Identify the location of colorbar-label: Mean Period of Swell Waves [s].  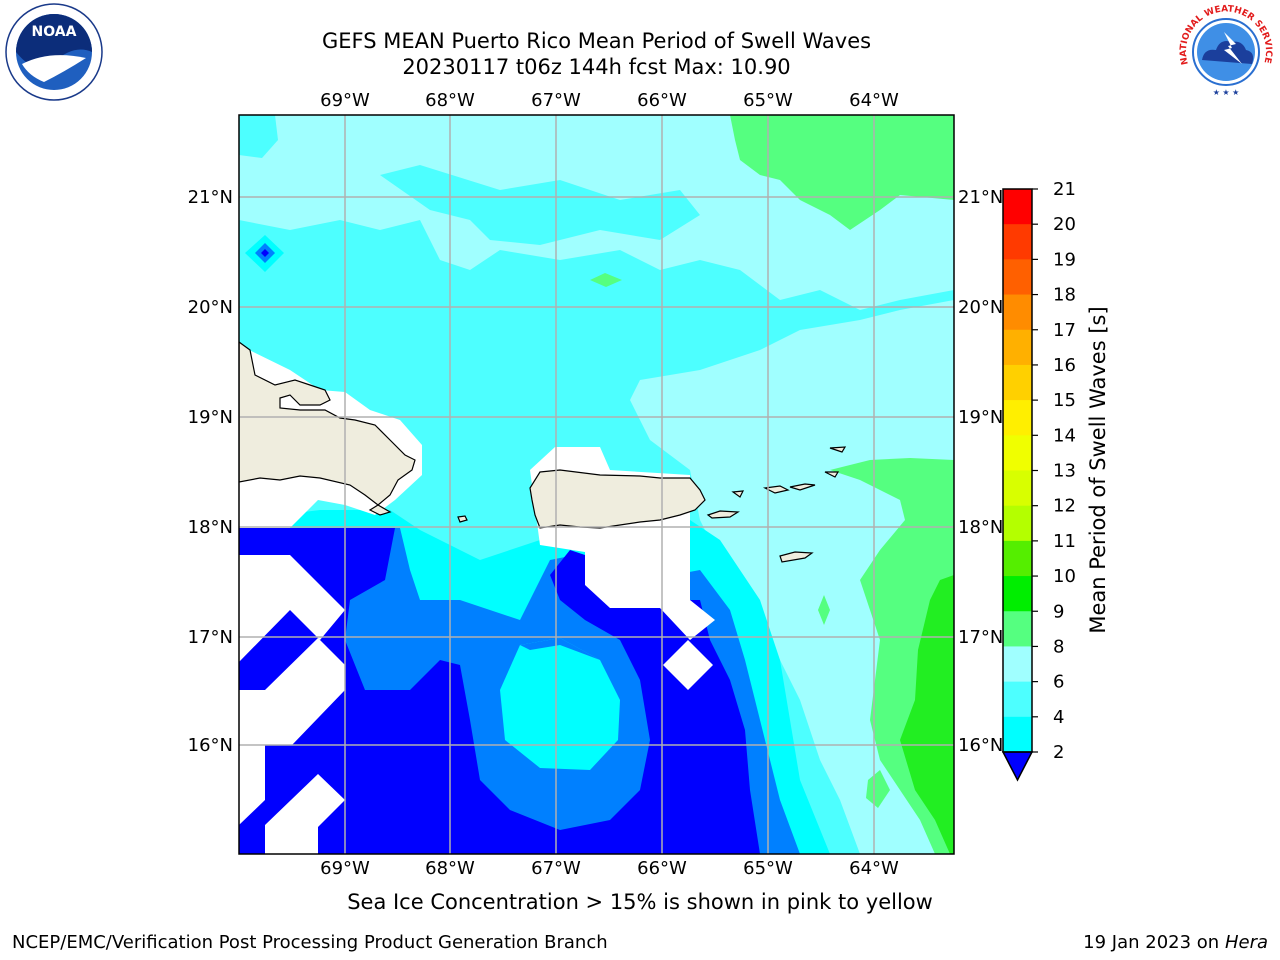
(1098, 469).